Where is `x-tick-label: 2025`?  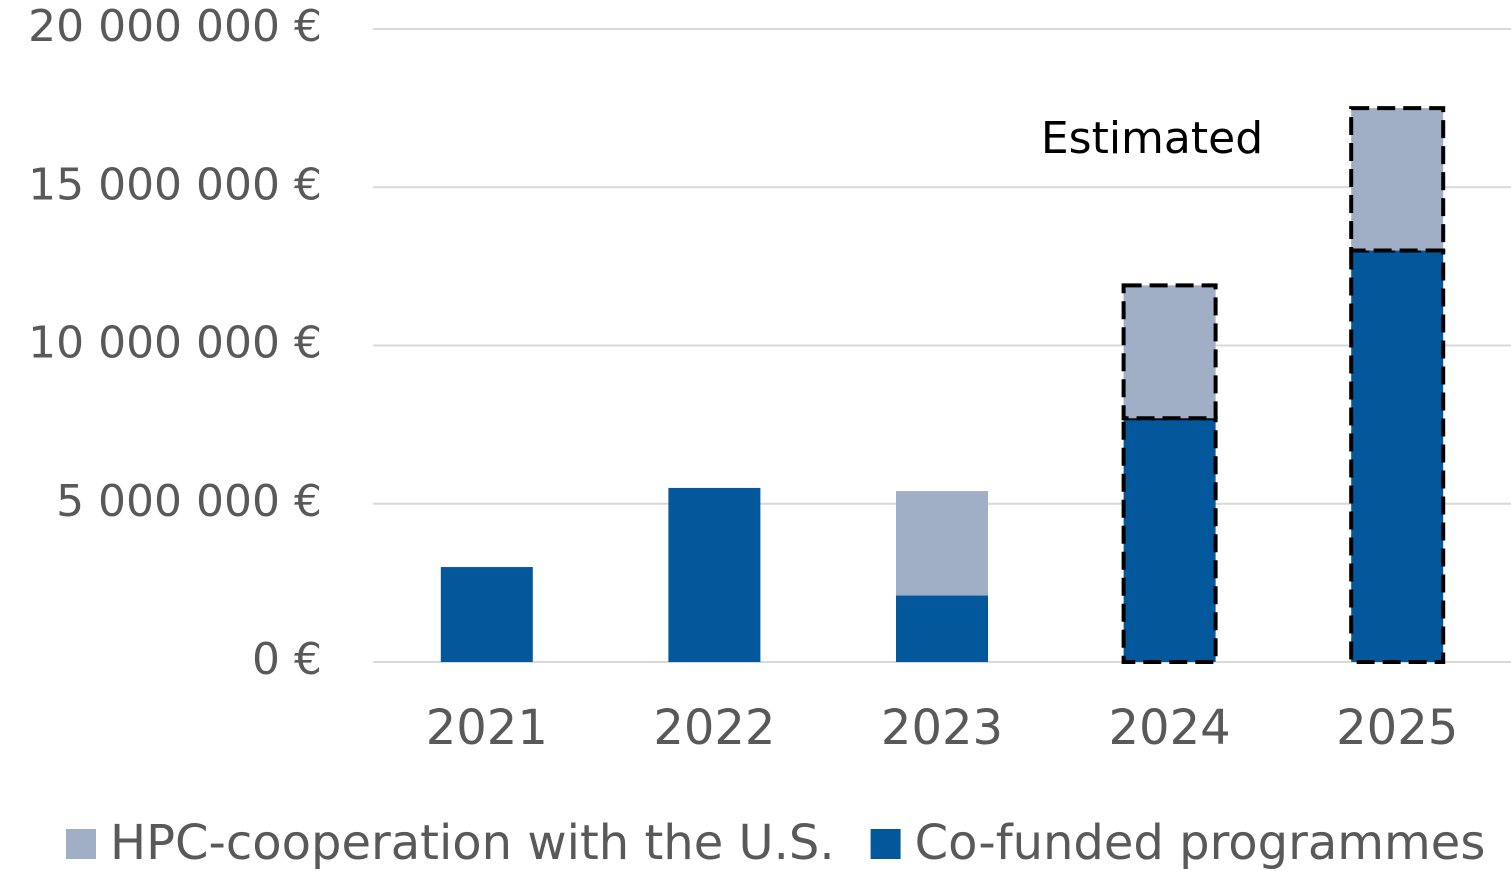
x-tick-label: 2025 is located at coordinates (1397, 728).